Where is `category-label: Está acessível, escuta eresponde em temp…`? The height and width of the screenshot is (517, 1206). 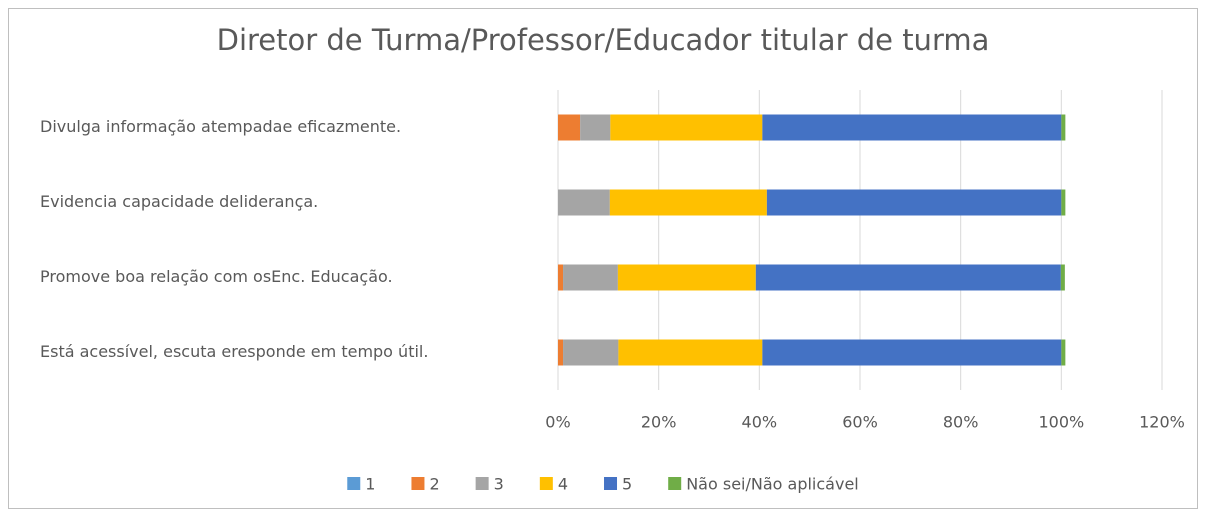 category-label: Está acessível, escuta eresponde em temp… is located at coordinates (234, 351).